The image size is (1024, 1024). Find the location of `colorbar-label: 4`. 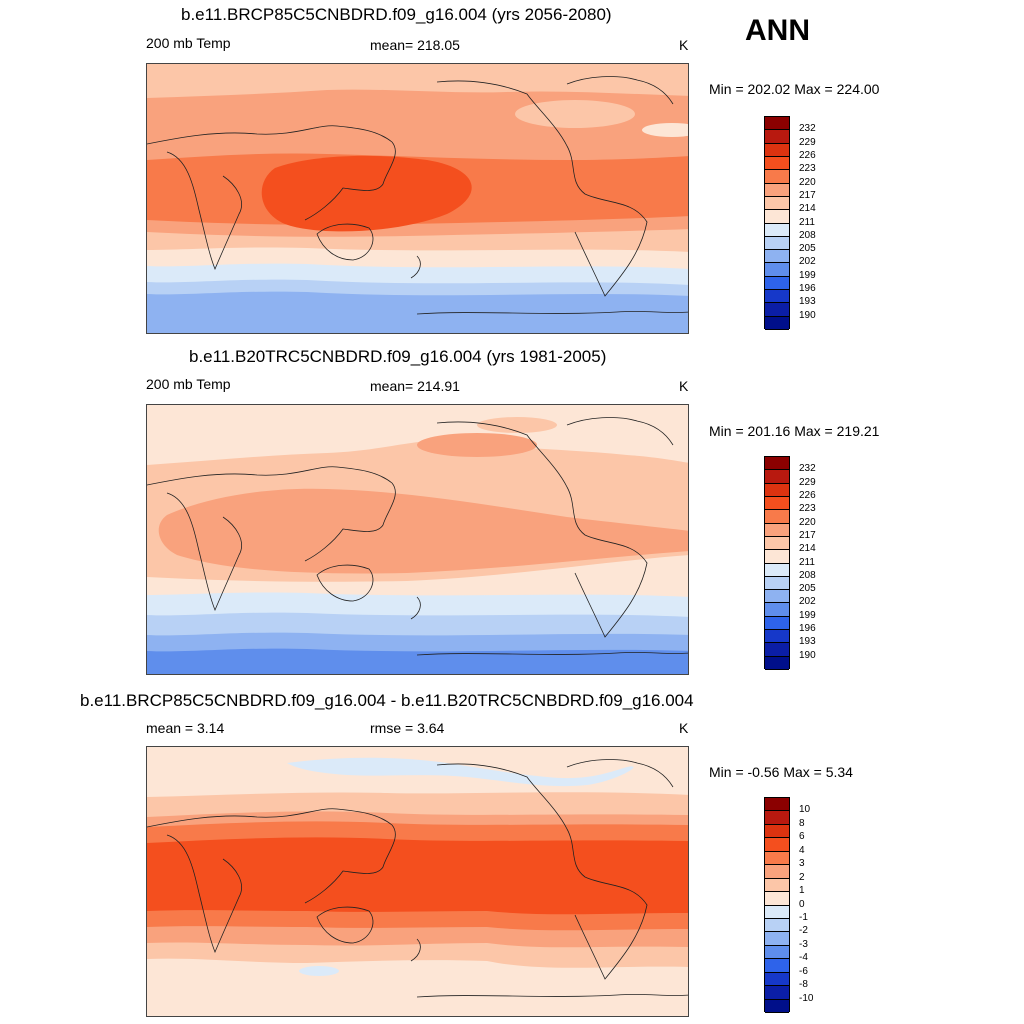

colorbar-label: 4 is located at coordinates (802, 850).